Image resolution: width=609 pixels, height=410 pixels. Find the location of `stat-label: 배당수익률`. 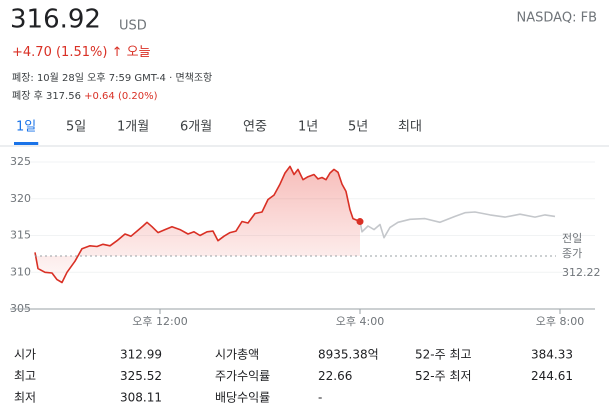

stat-label: 배당수익률 is located at coordinates (242, 398).